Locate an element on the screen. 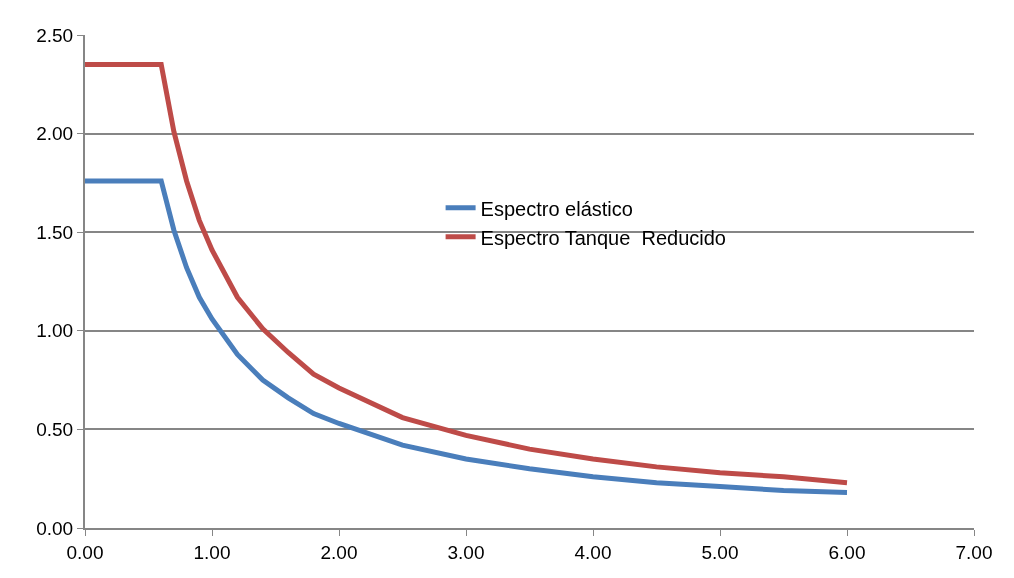 The height and width of the screenshot is (578, 1014). legend-label: Espectro elástico is located at coordinates (556, 208).